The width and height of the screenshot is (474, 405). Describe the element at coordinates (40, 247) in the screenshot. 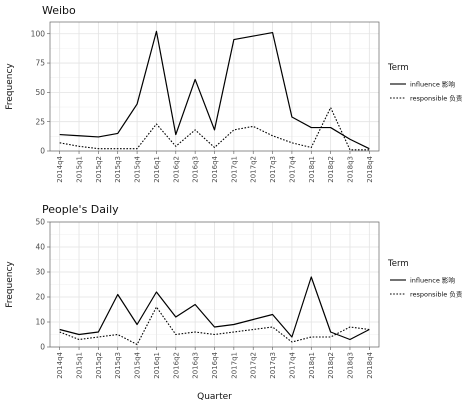

I see `y-tick-label: 40` at that location.